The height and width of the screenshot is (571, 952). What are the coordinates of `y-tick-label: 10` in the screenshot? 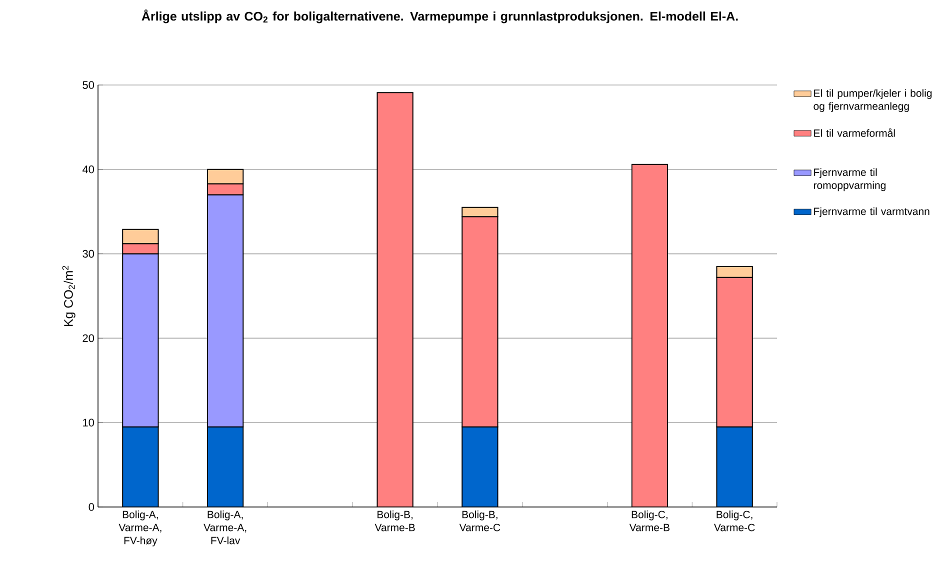 It's located at (88, 422).